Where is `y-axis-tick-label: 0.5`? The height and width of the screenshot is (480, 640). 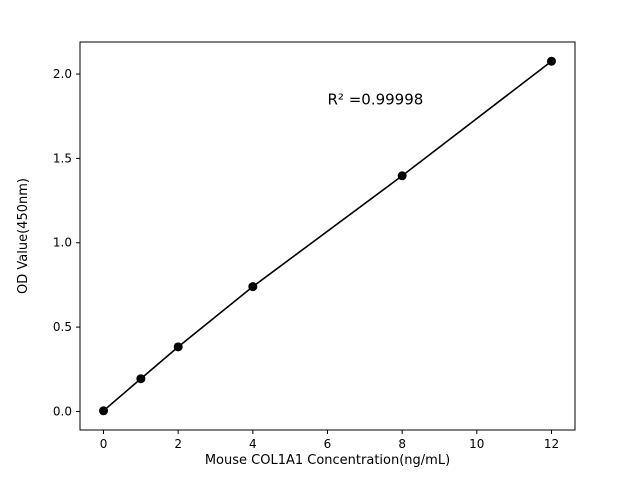
y-axis-tick-label: 0.5 is located at coordinates (62, 327).